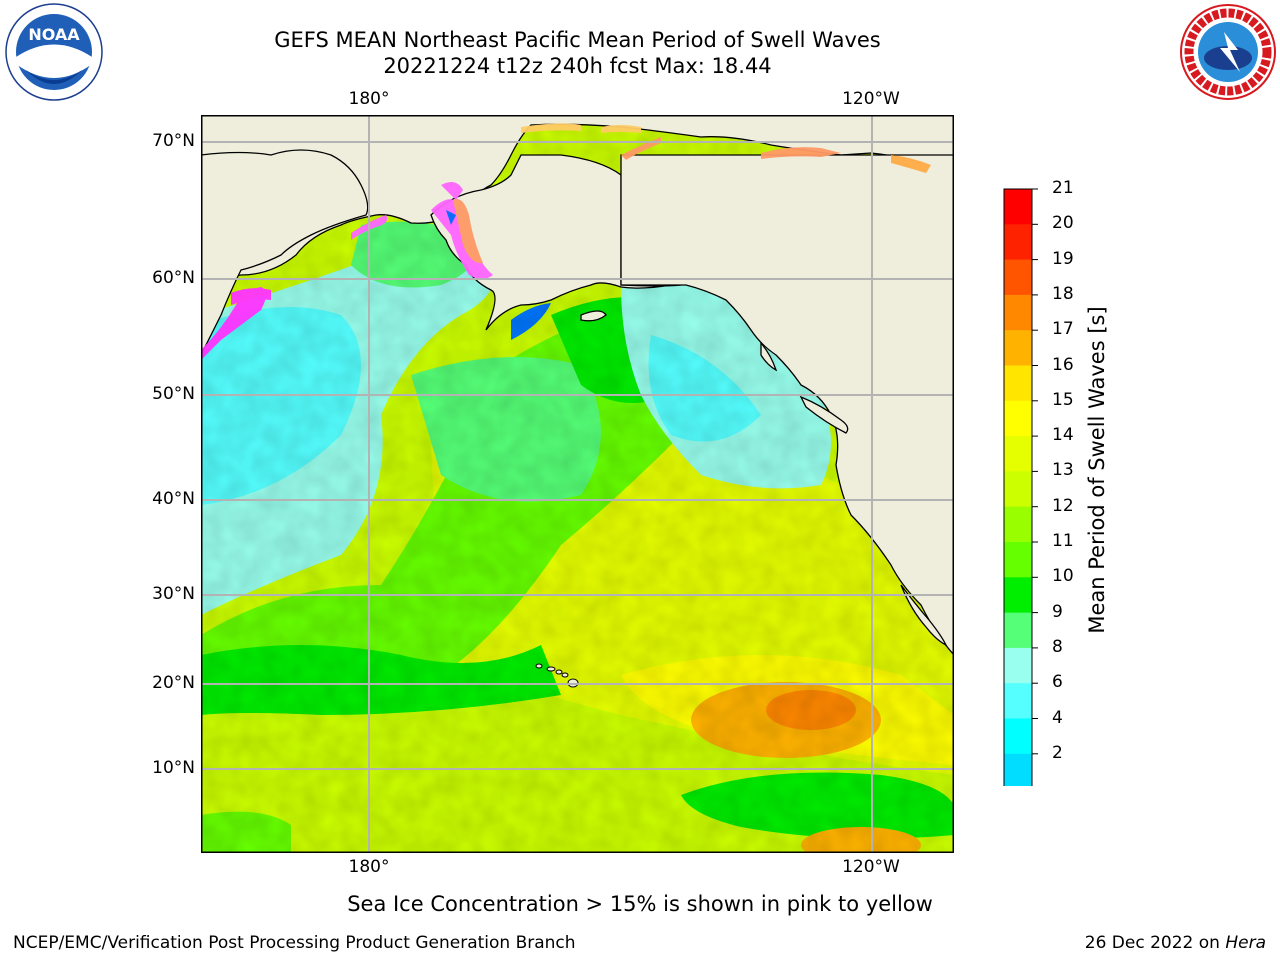 The width and height of the screenshot is (1280, 960). What do you see at coordinates (871, 867) in the screenshot?
I see `lon-label-bottom-120w: 120°W` at bounding box center [871, 867].